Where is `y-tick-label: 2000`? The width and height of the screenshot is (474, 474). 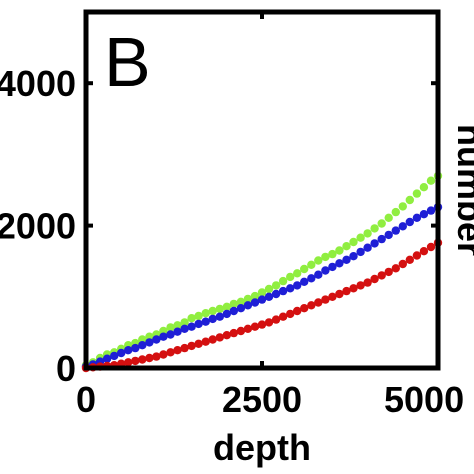 y-tick-label: 2000 is located at coordinates (38, 226).